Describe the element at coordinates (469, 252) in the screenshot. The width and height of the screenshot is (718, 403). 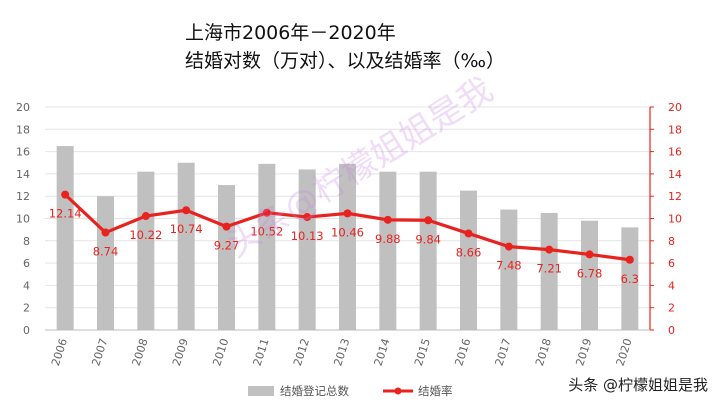
I see `rate-data-label: 8.66` at that location.